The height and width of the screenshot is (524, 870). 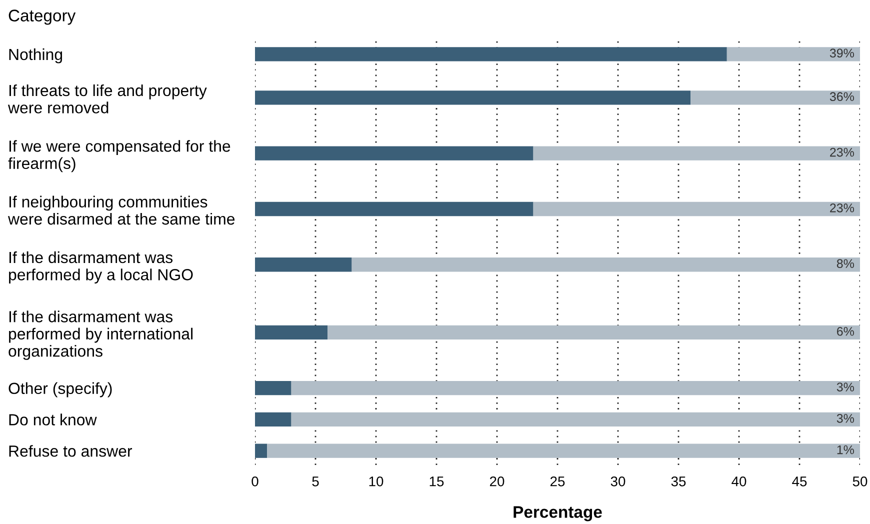 What do you see at coordinates (119, 156) in the screenshot?
I see `y-tick-label: If we were compensated for the firearm(s)` at bounding box center [119, 156].